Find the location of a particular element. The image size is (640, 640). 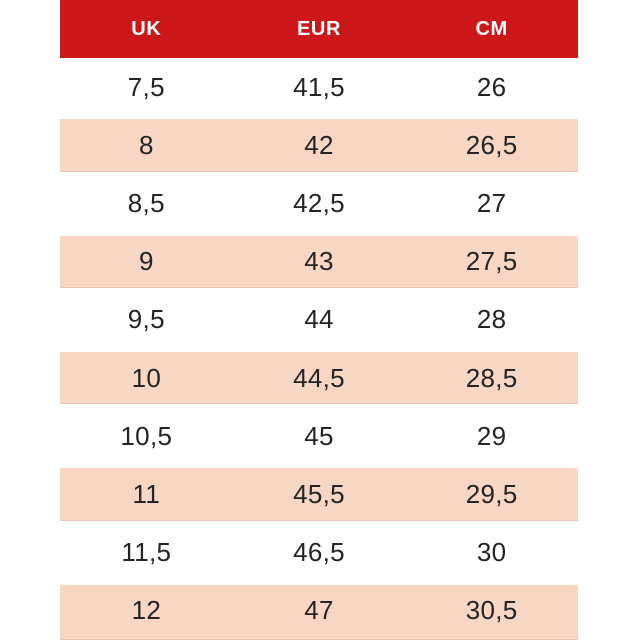

table-row: 8 42 26,5 is located at coordinates (319, 145).